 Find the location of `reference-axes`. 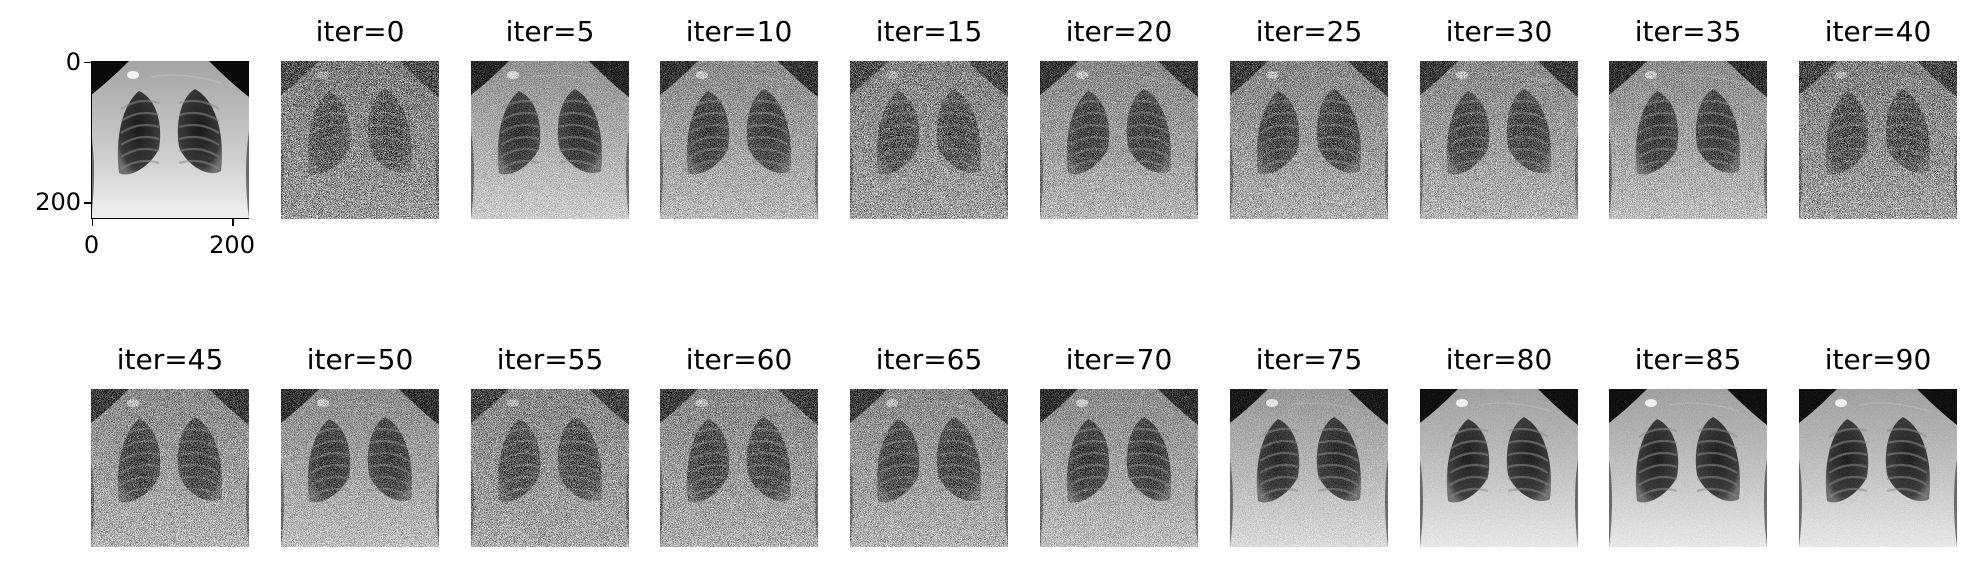

reference-axes is located at coordinates (170, 140).